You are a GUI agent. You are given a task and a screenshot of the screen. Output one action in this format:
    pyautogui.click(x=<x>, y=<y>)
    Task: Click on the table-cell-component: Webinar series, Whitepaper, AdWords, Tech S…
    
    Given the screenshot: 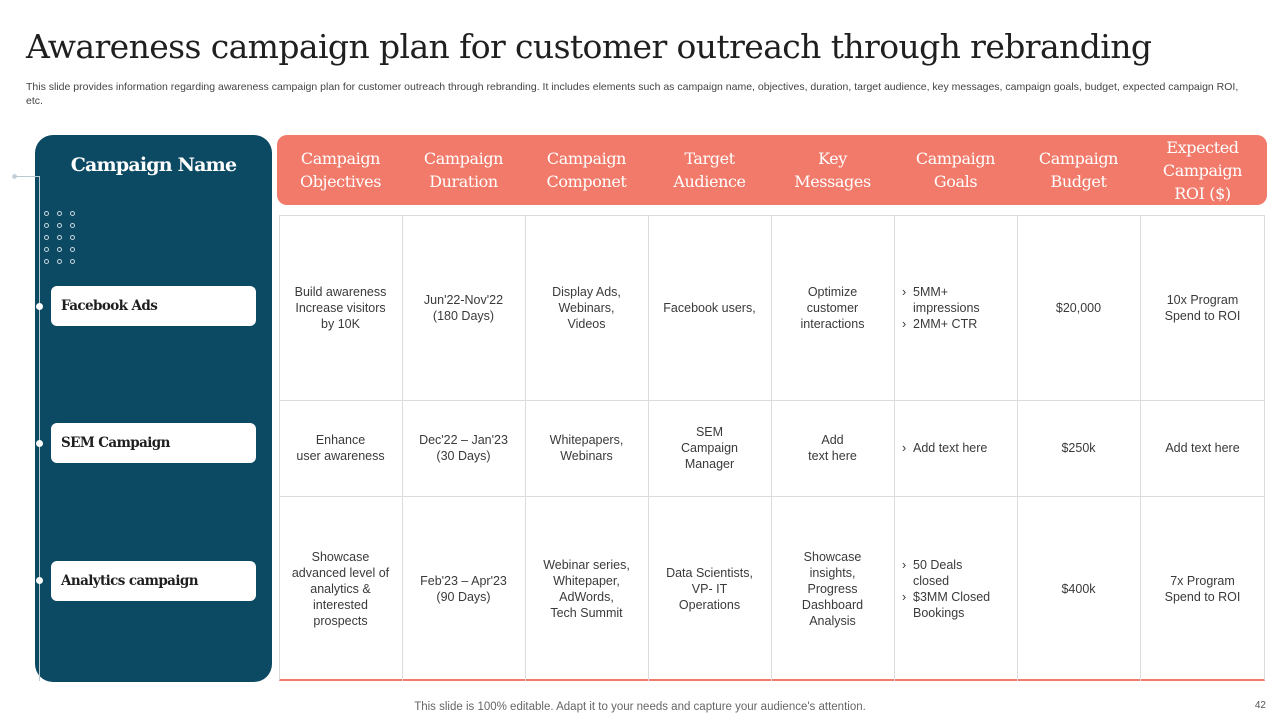 What is the action you would take?
    pyautogui.click(x=586, y=588)
    